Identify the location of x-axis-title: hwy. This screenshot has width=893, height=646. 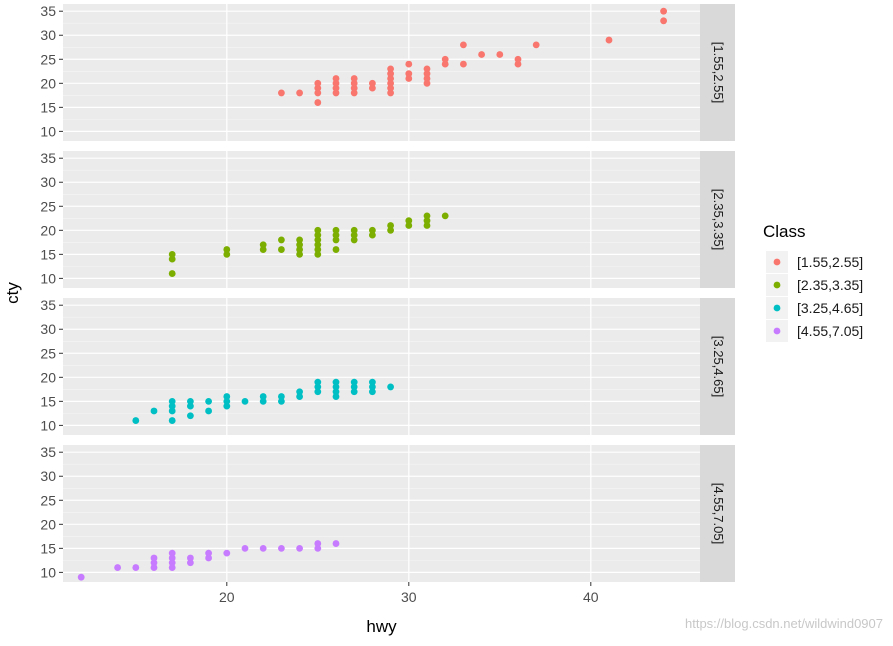
(381, 626).